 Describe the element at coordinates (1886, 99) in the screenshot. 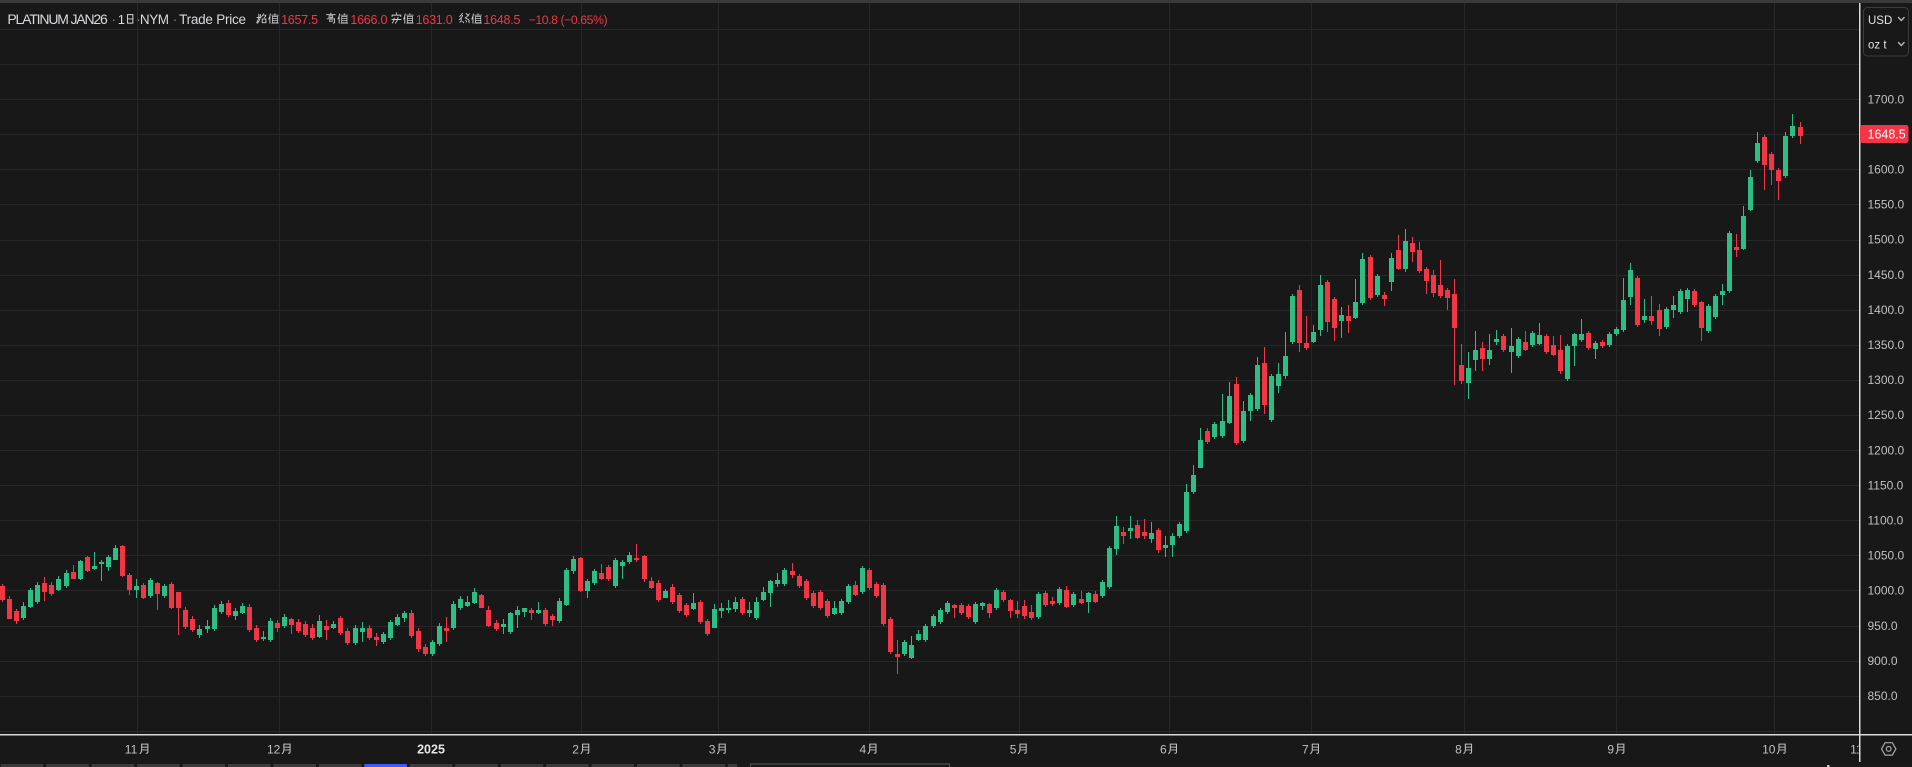

I see `svg-text: 1700.0` at that location.